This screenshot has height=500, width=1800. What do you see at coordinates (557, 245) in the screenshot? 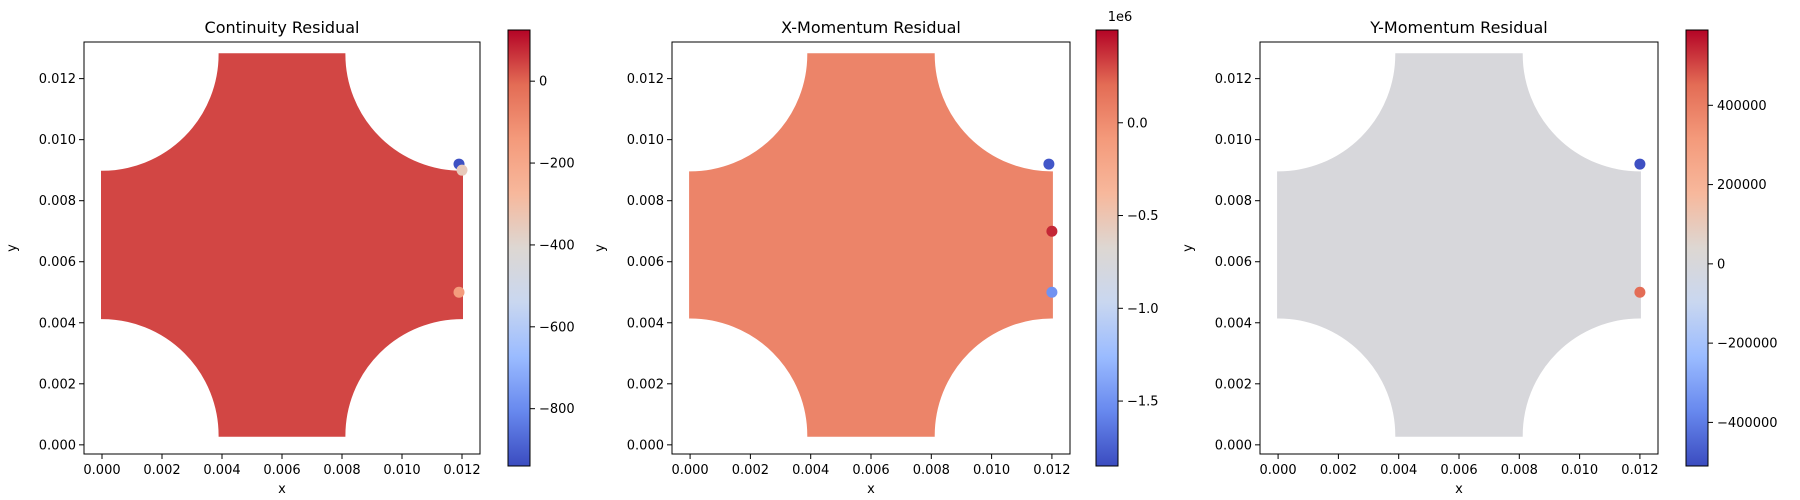
I see `colorbar-tick-label: −400` at bounding box center [557, 245].